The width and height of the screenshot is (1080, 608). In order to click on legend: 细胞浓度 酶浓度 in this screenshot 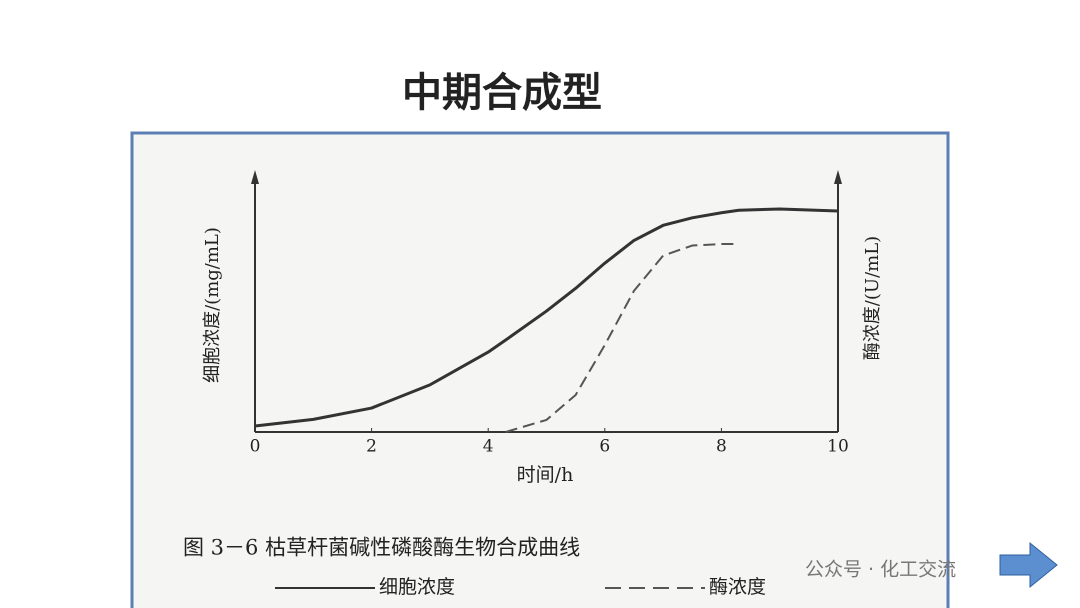, I will do `click(520, 587)`.